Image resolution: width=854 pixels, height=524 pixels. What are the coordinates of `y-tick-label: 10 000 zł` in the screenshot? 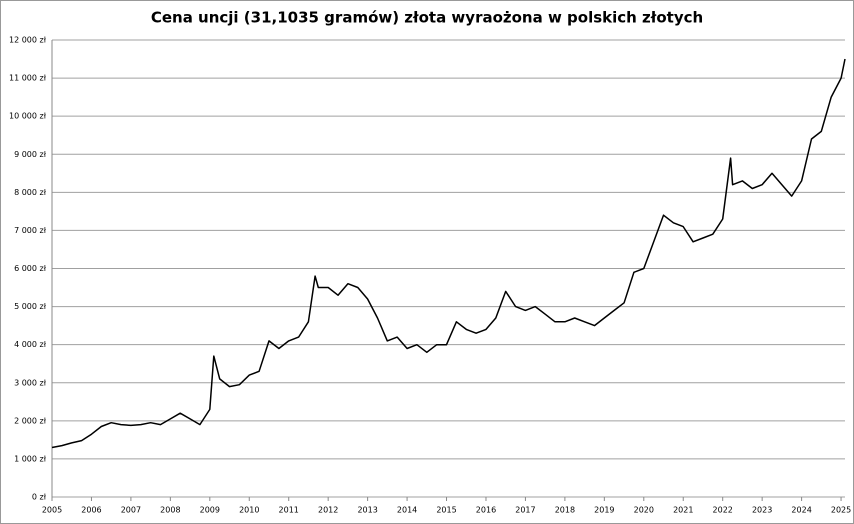 It's located at (28, 116).